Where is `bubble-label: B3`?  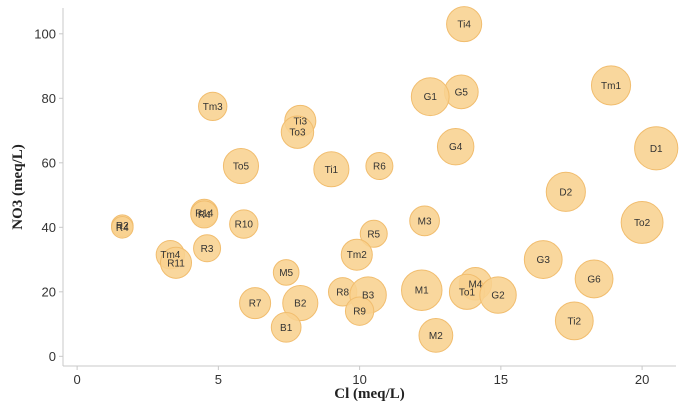 bubble-label: B3 is located at coordinates (368, 296).